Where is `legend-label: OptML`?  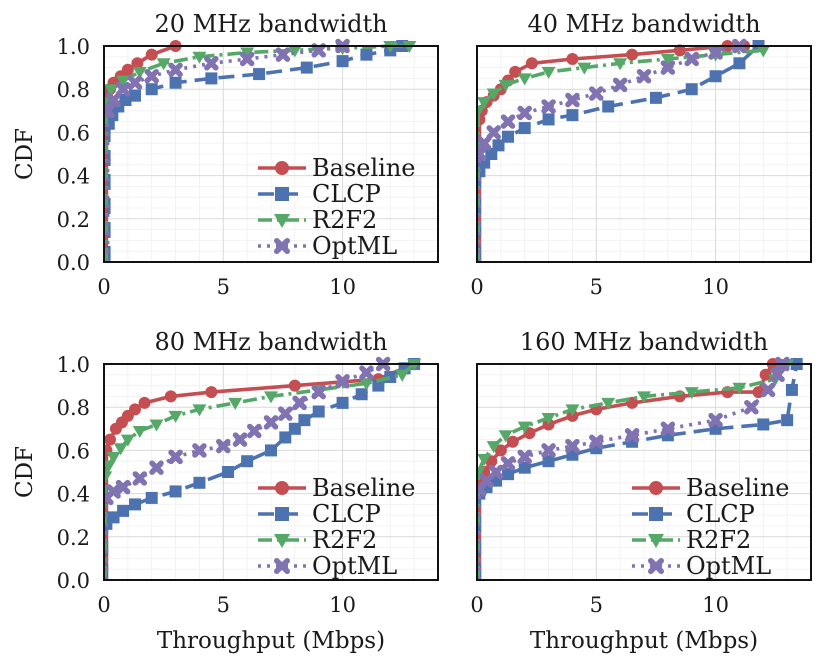
legend-label: OptML is located at coordinates (354, 566).